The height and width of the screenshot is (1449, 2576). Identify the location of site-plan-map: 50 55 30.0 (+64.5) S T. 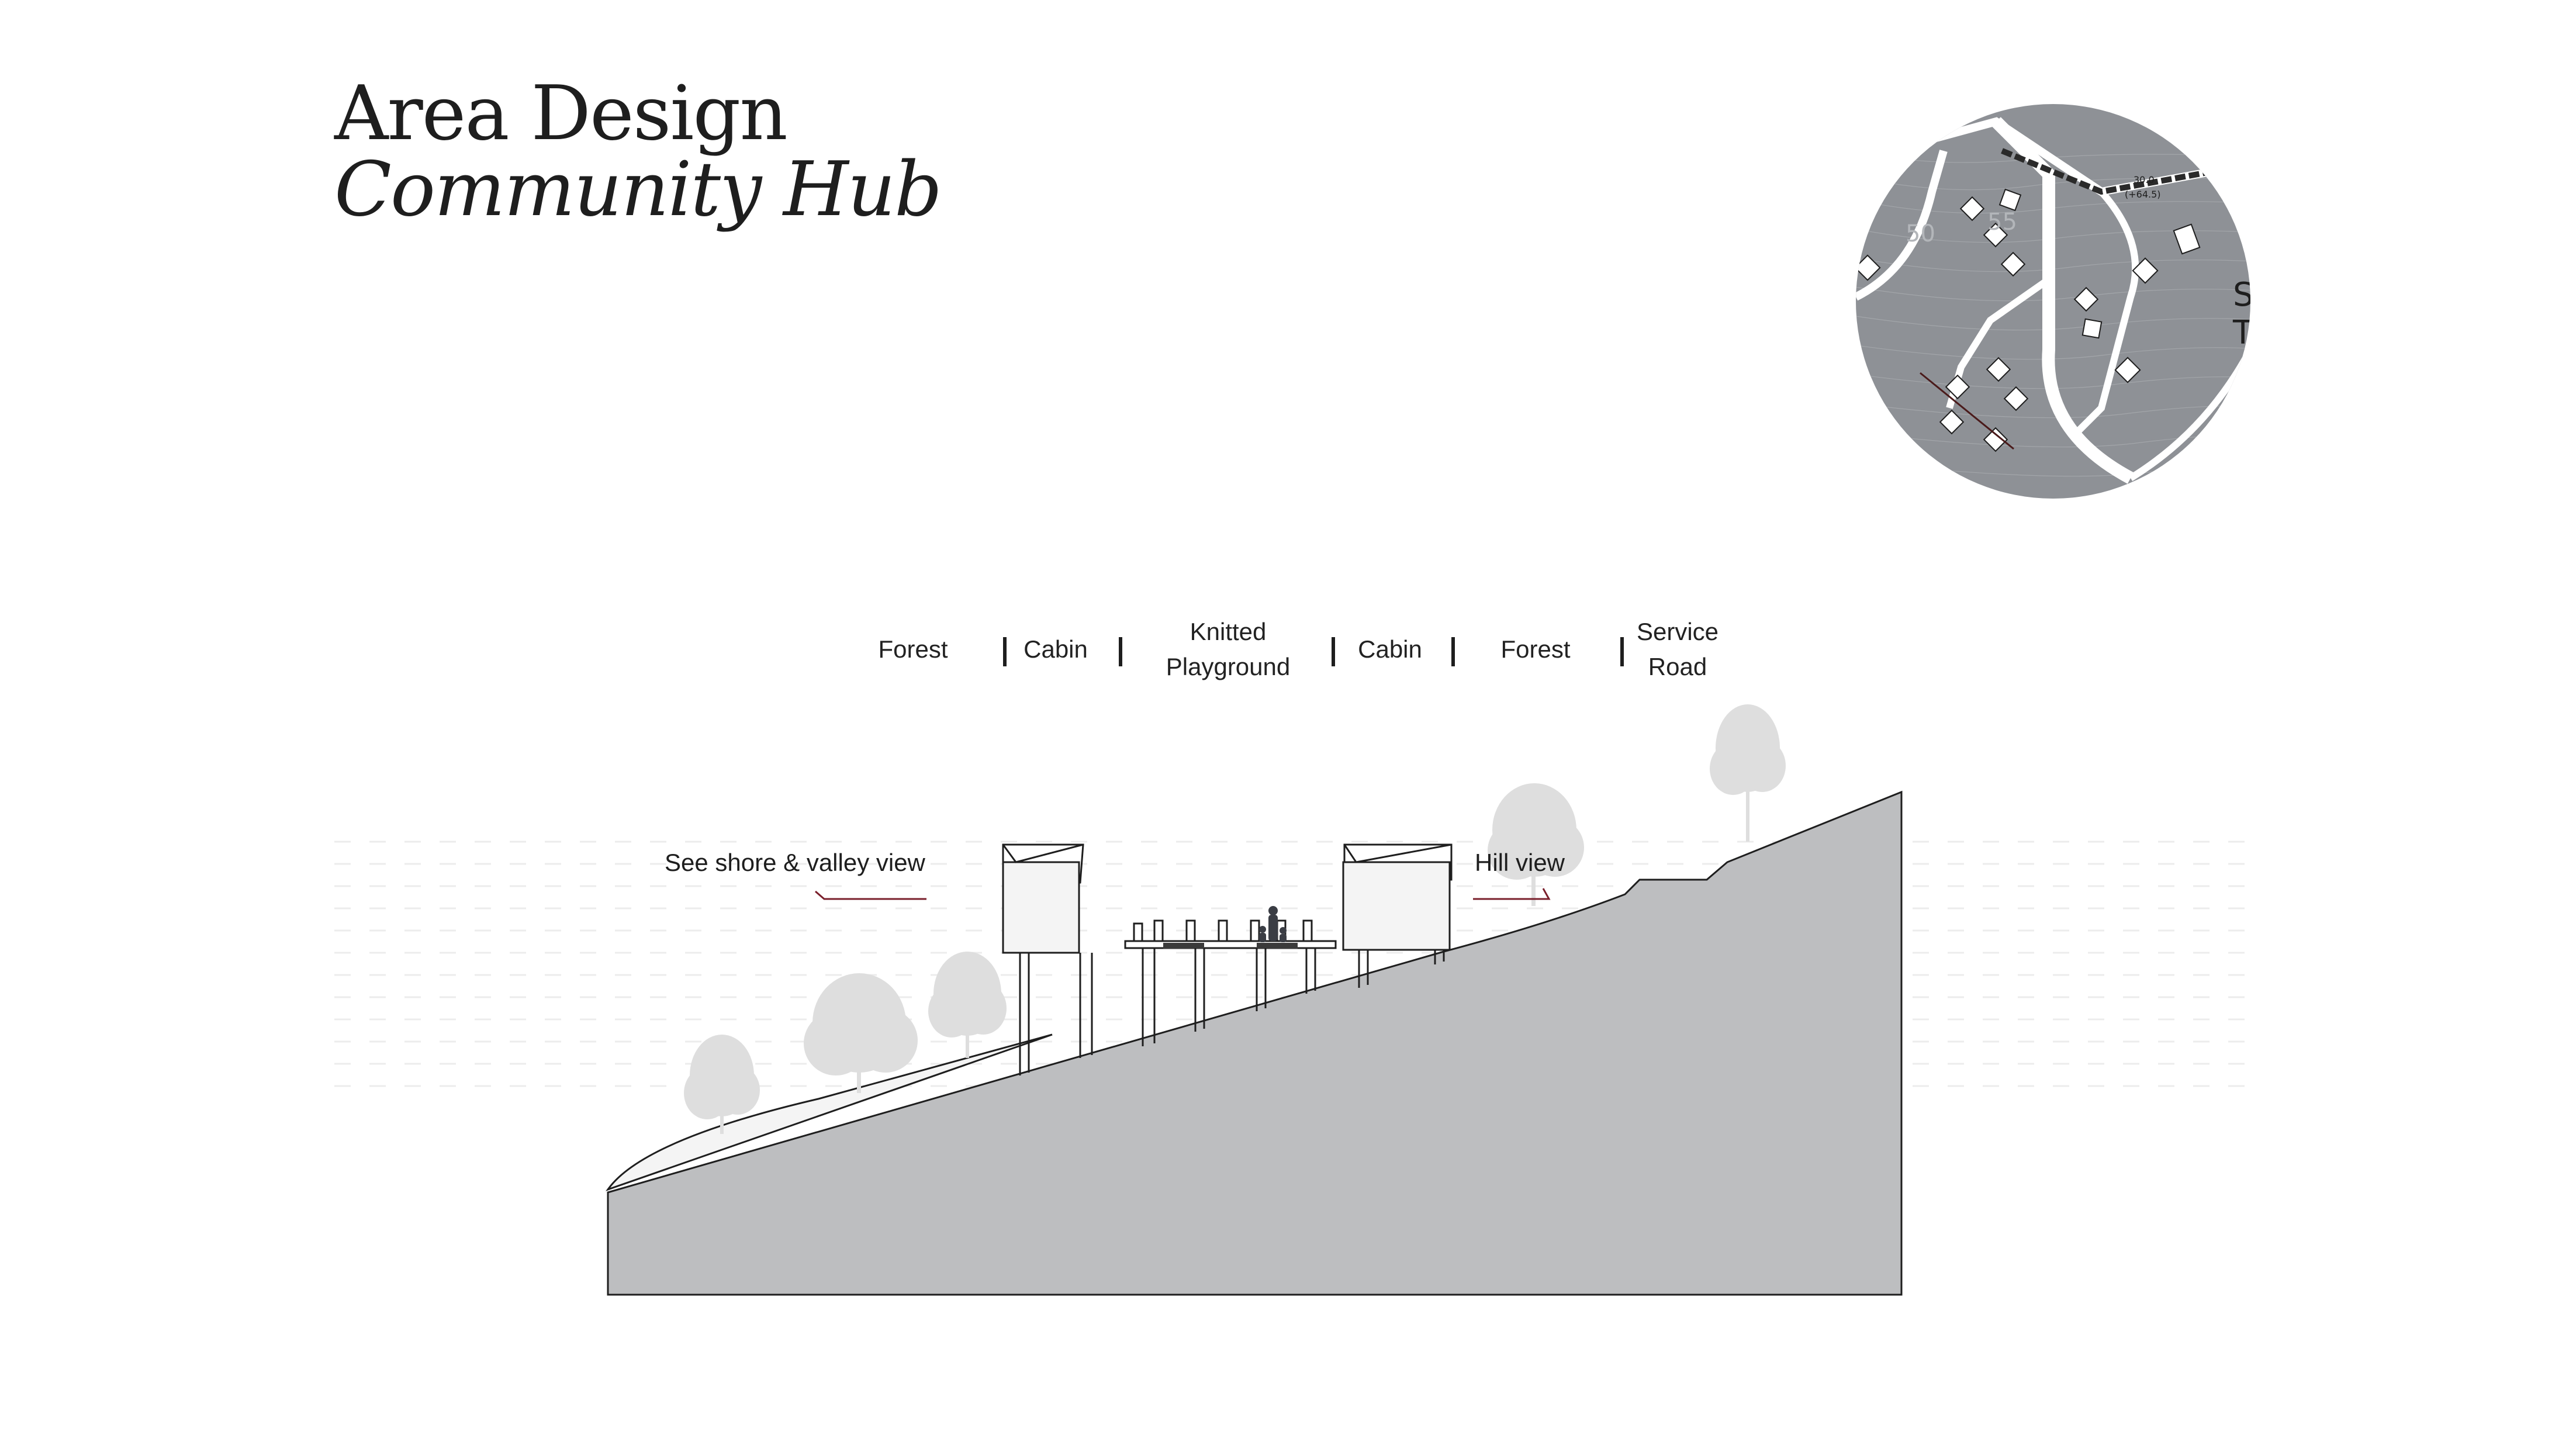
(2053, 301).